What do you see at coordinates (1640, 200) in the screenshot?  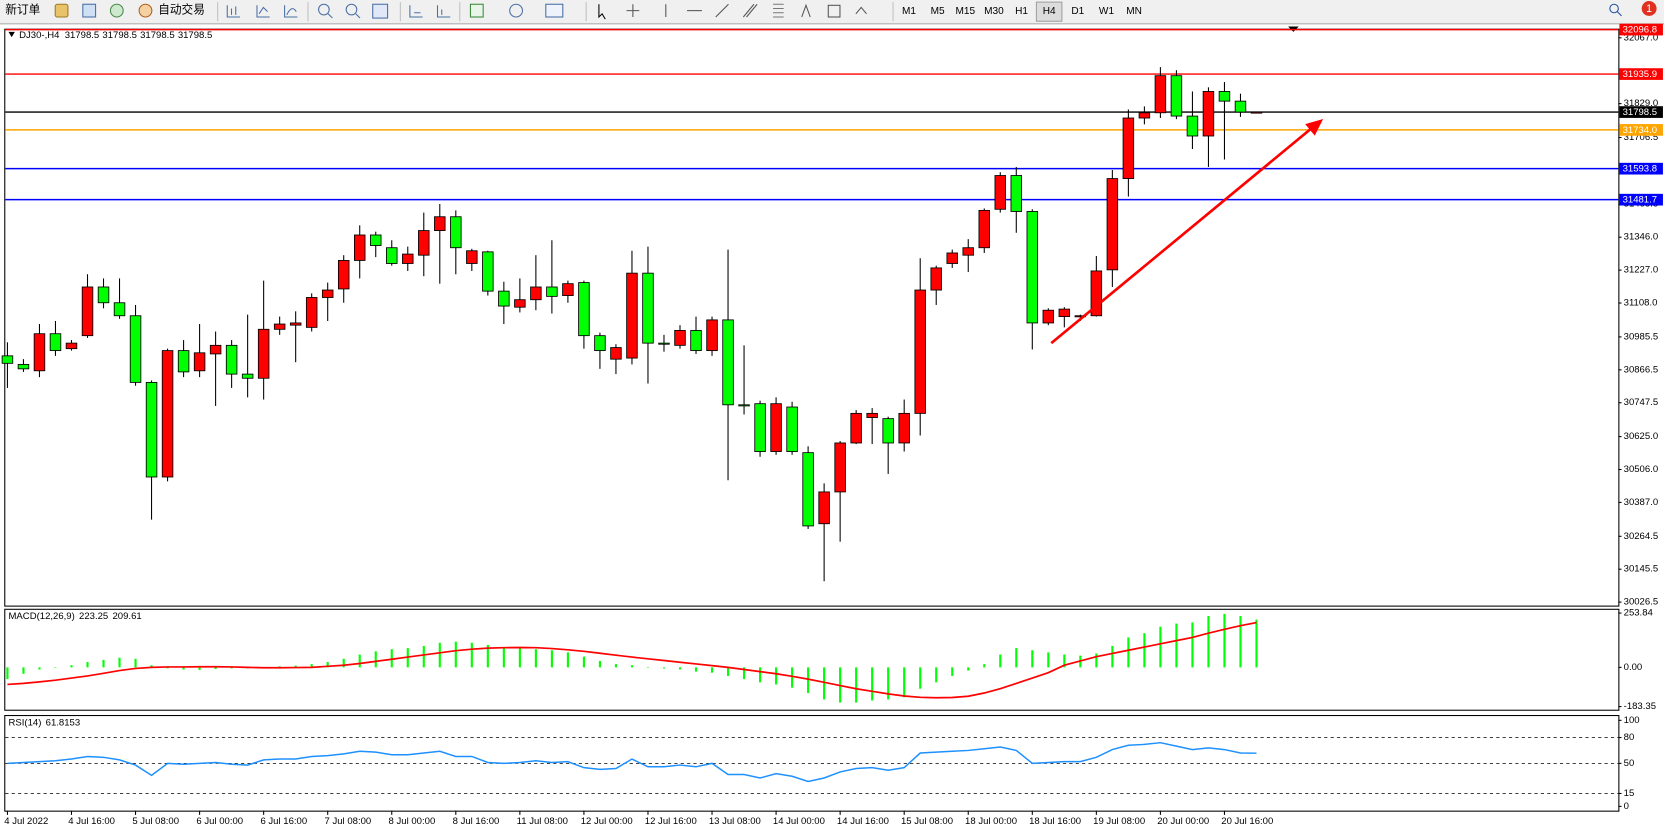 I see `price-label: 31481.7` at bounding box center [1640, 200].